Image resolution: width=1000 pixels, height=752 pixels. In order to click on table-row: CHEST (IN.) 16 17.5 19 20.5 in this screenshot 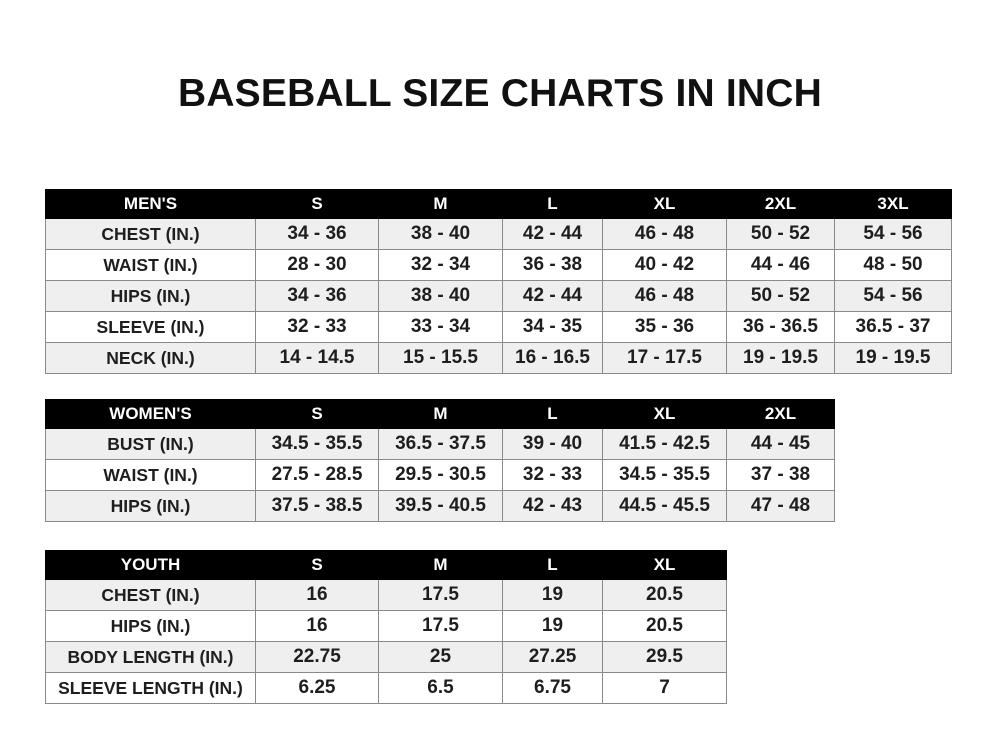, I will do `click(386, 595)`.